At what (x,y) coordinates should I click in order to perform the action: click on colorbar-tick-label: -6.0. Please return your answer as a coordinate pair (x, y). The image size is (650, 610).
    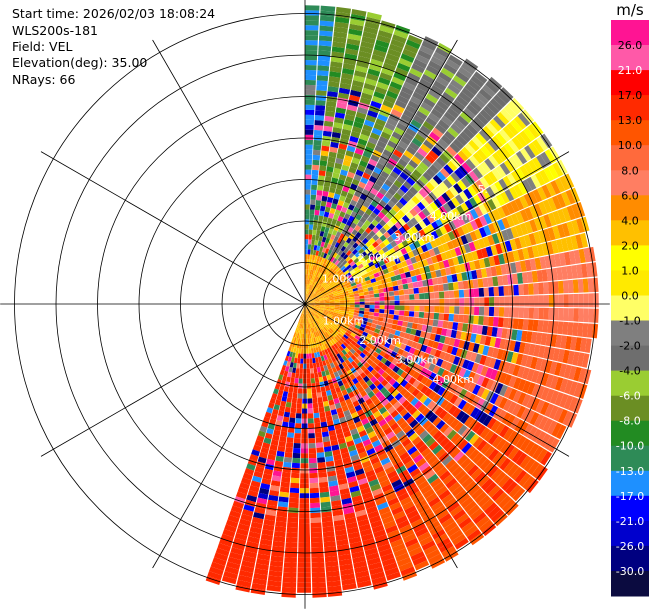
    Looking at the image, I should click on (629, 396).